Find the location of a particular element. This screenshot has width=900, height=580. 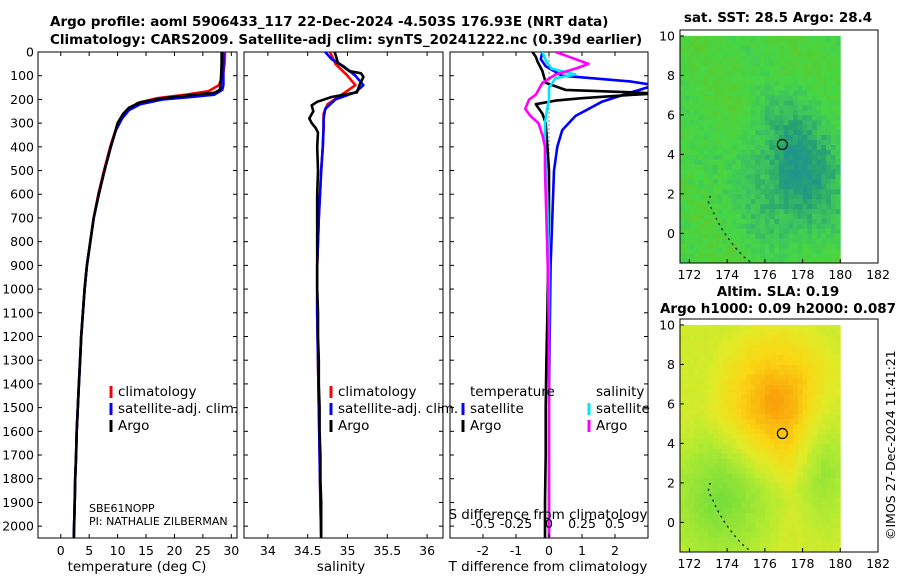

y-tick-label: 700 is located at coordinates (22, 217).